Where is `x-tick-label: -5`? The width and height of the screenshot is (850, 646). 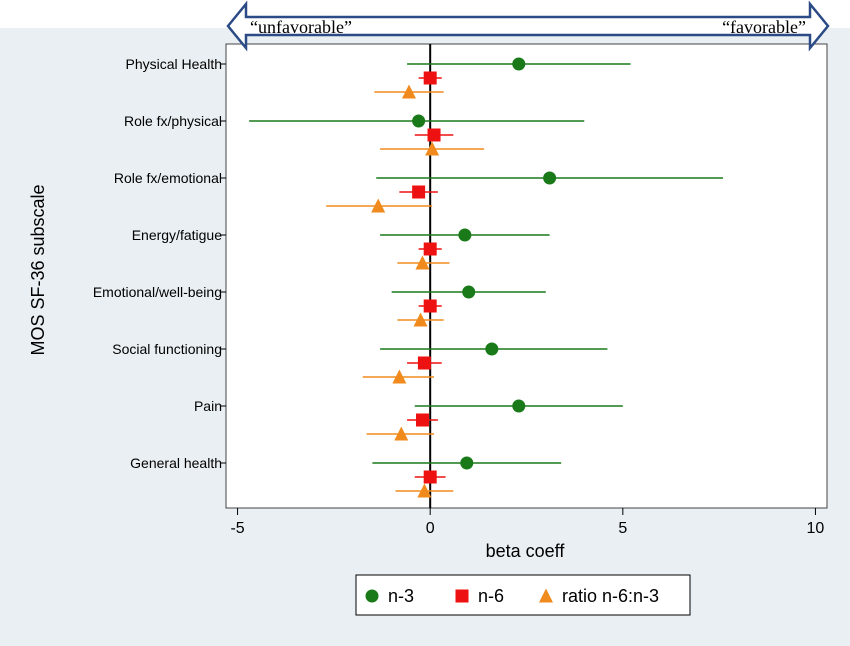
x-tick-label: -5 is located at coordinates (237, 528).